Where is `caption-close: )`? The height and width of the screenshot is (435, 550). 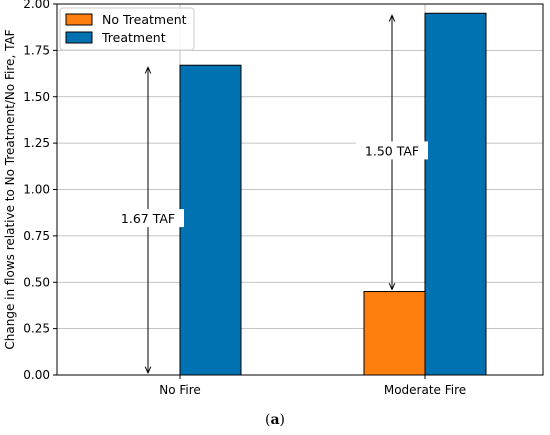 caption-close: ) is located at coordinates (282, 420).